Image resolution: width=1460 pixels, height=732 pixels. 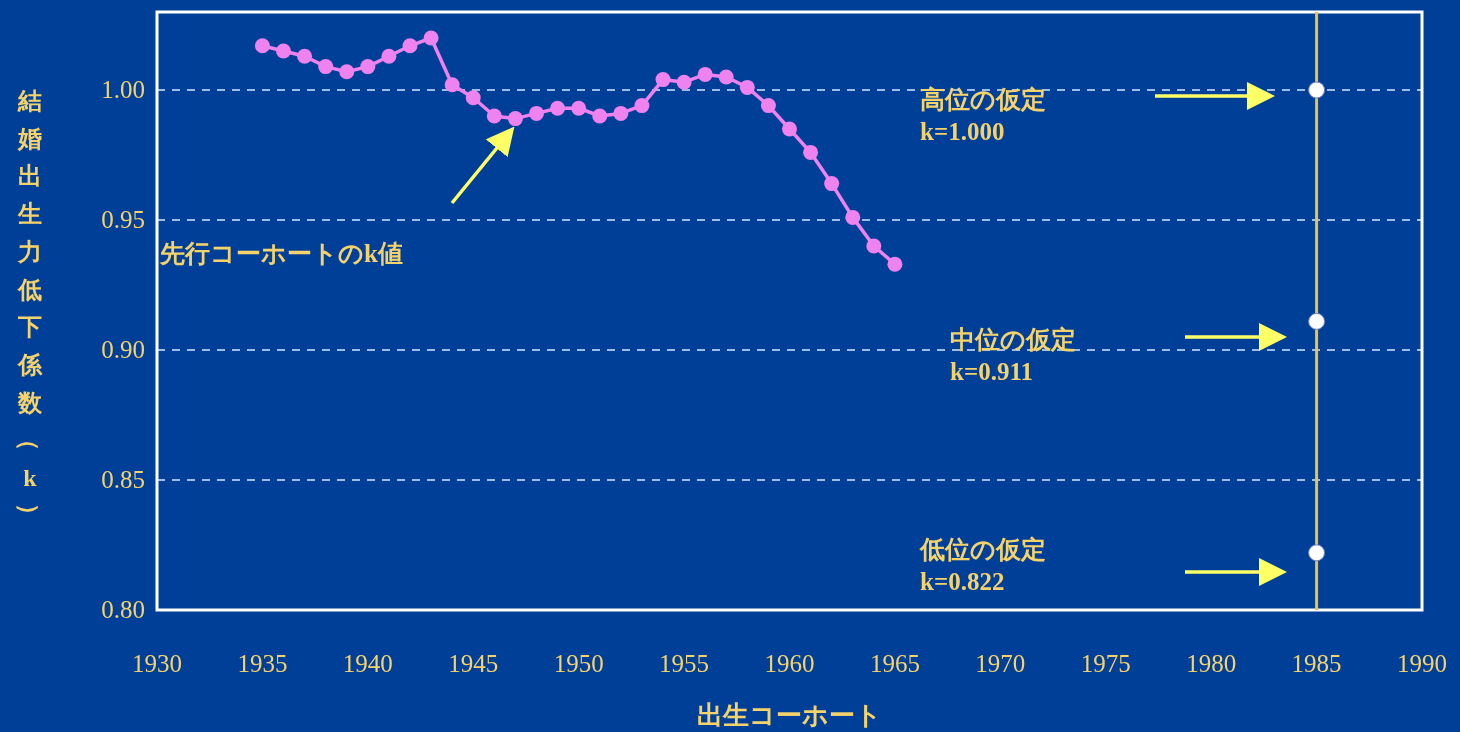 I want to click on x-tick-label: 1945, so click(x=473, y=663).